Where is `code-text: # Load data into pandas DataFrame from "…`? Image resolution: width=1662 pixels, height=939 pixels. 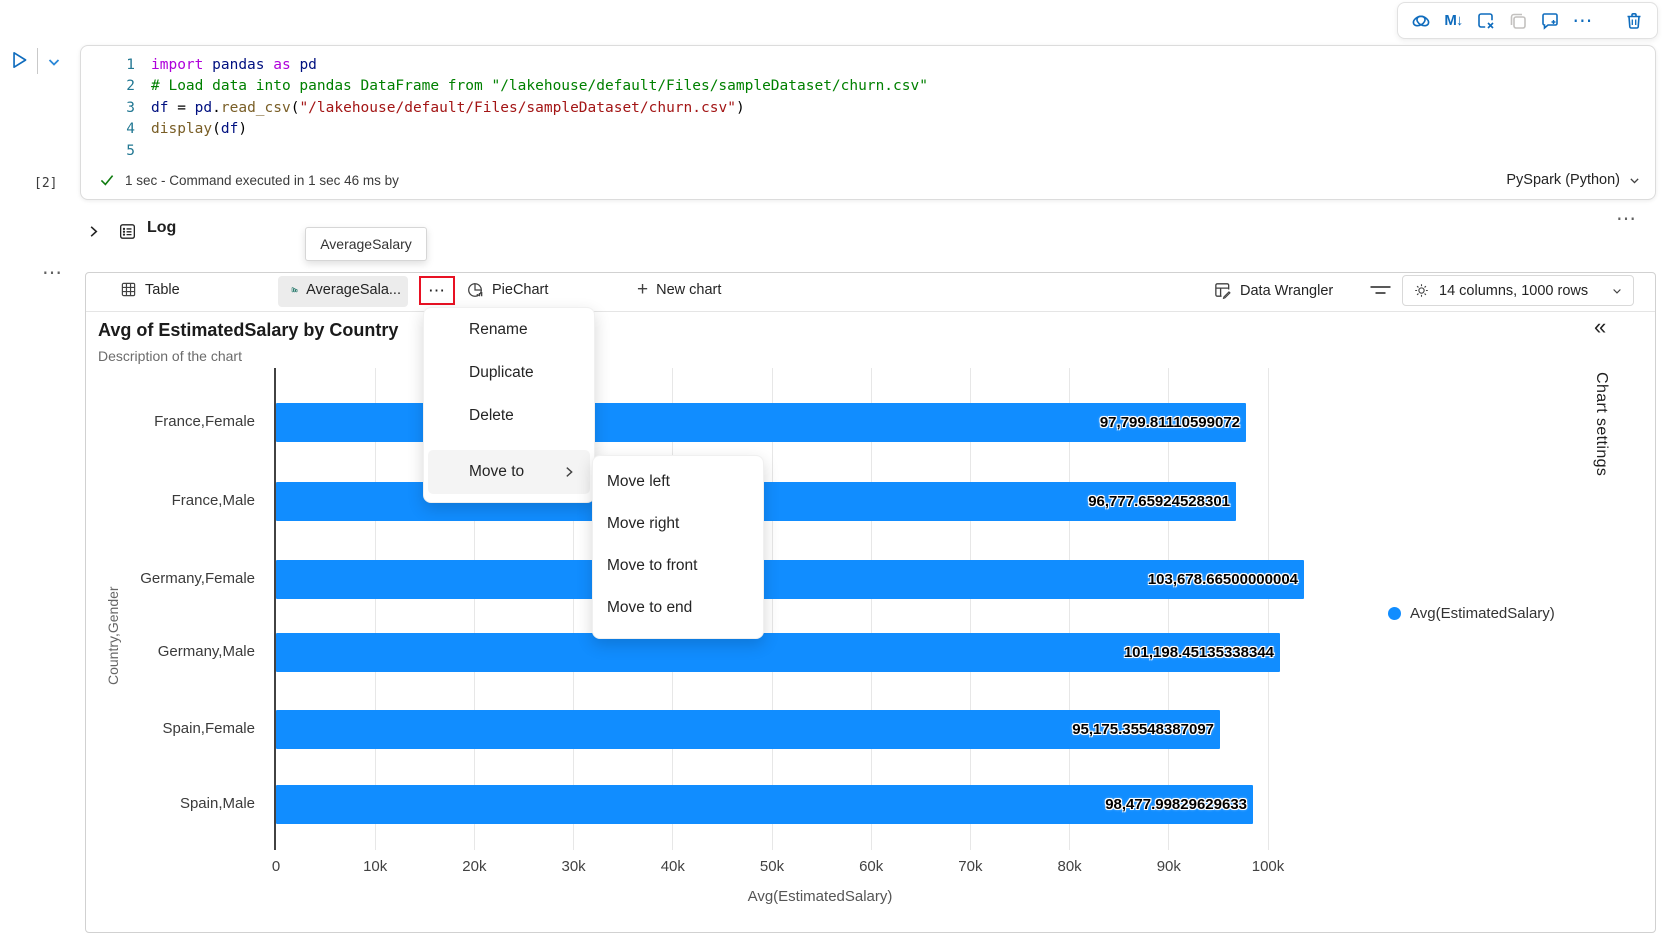
code-text: # Load data into pandas DataFrame from "… is located at coordinates (539, 86).